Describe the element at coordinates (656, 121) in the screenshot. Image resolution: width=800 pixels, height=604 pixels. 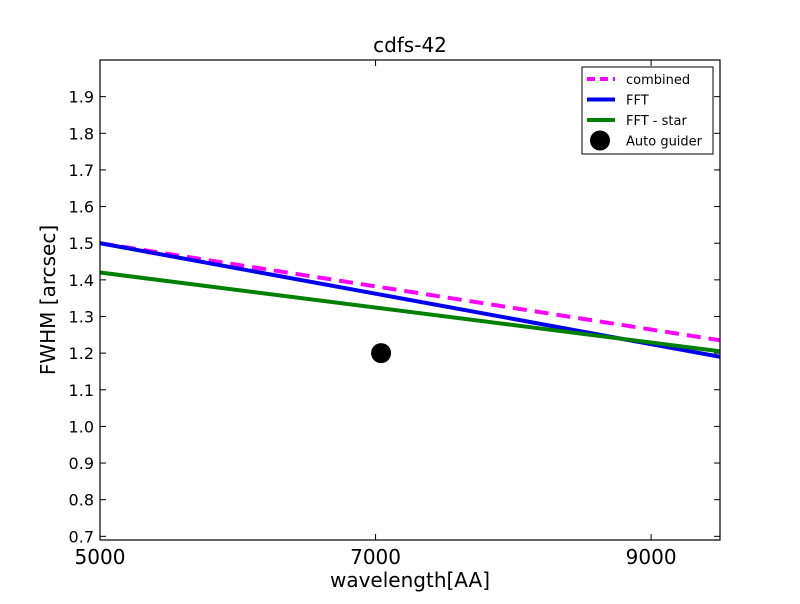
I see `legend-label-fft-star: FFT - star` at that location.